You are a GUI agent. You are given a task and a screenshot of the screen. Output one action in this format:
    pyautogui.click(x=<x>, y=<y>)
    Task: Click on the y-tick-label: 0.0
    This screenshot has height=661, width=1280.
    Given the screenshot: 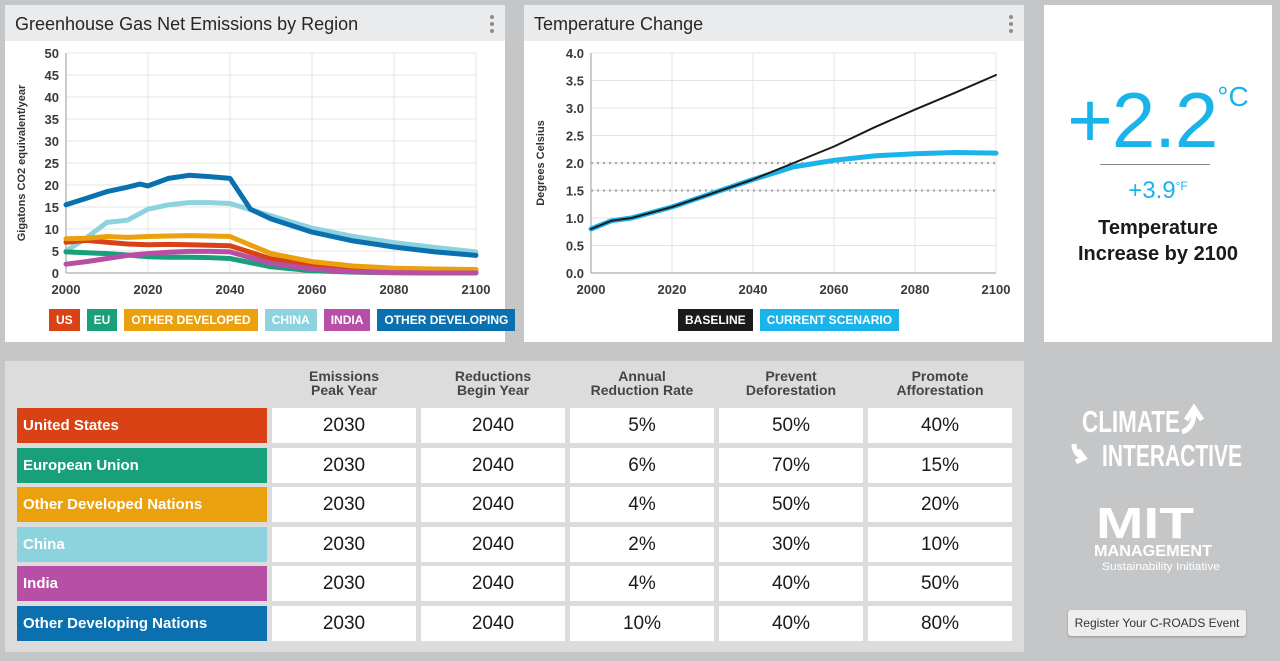 What is the action you would take?
    pyautogui.click(x=575, y=273)
    